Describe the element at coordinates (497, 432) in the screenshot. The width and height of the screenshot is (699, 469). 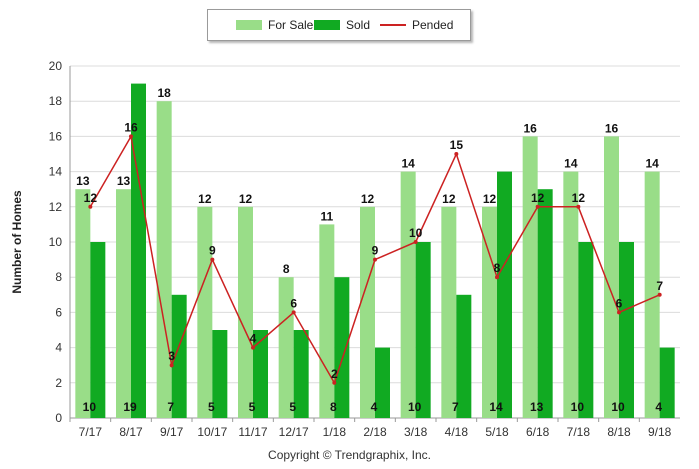
I see `x-tick-label: 5/18` at that location.